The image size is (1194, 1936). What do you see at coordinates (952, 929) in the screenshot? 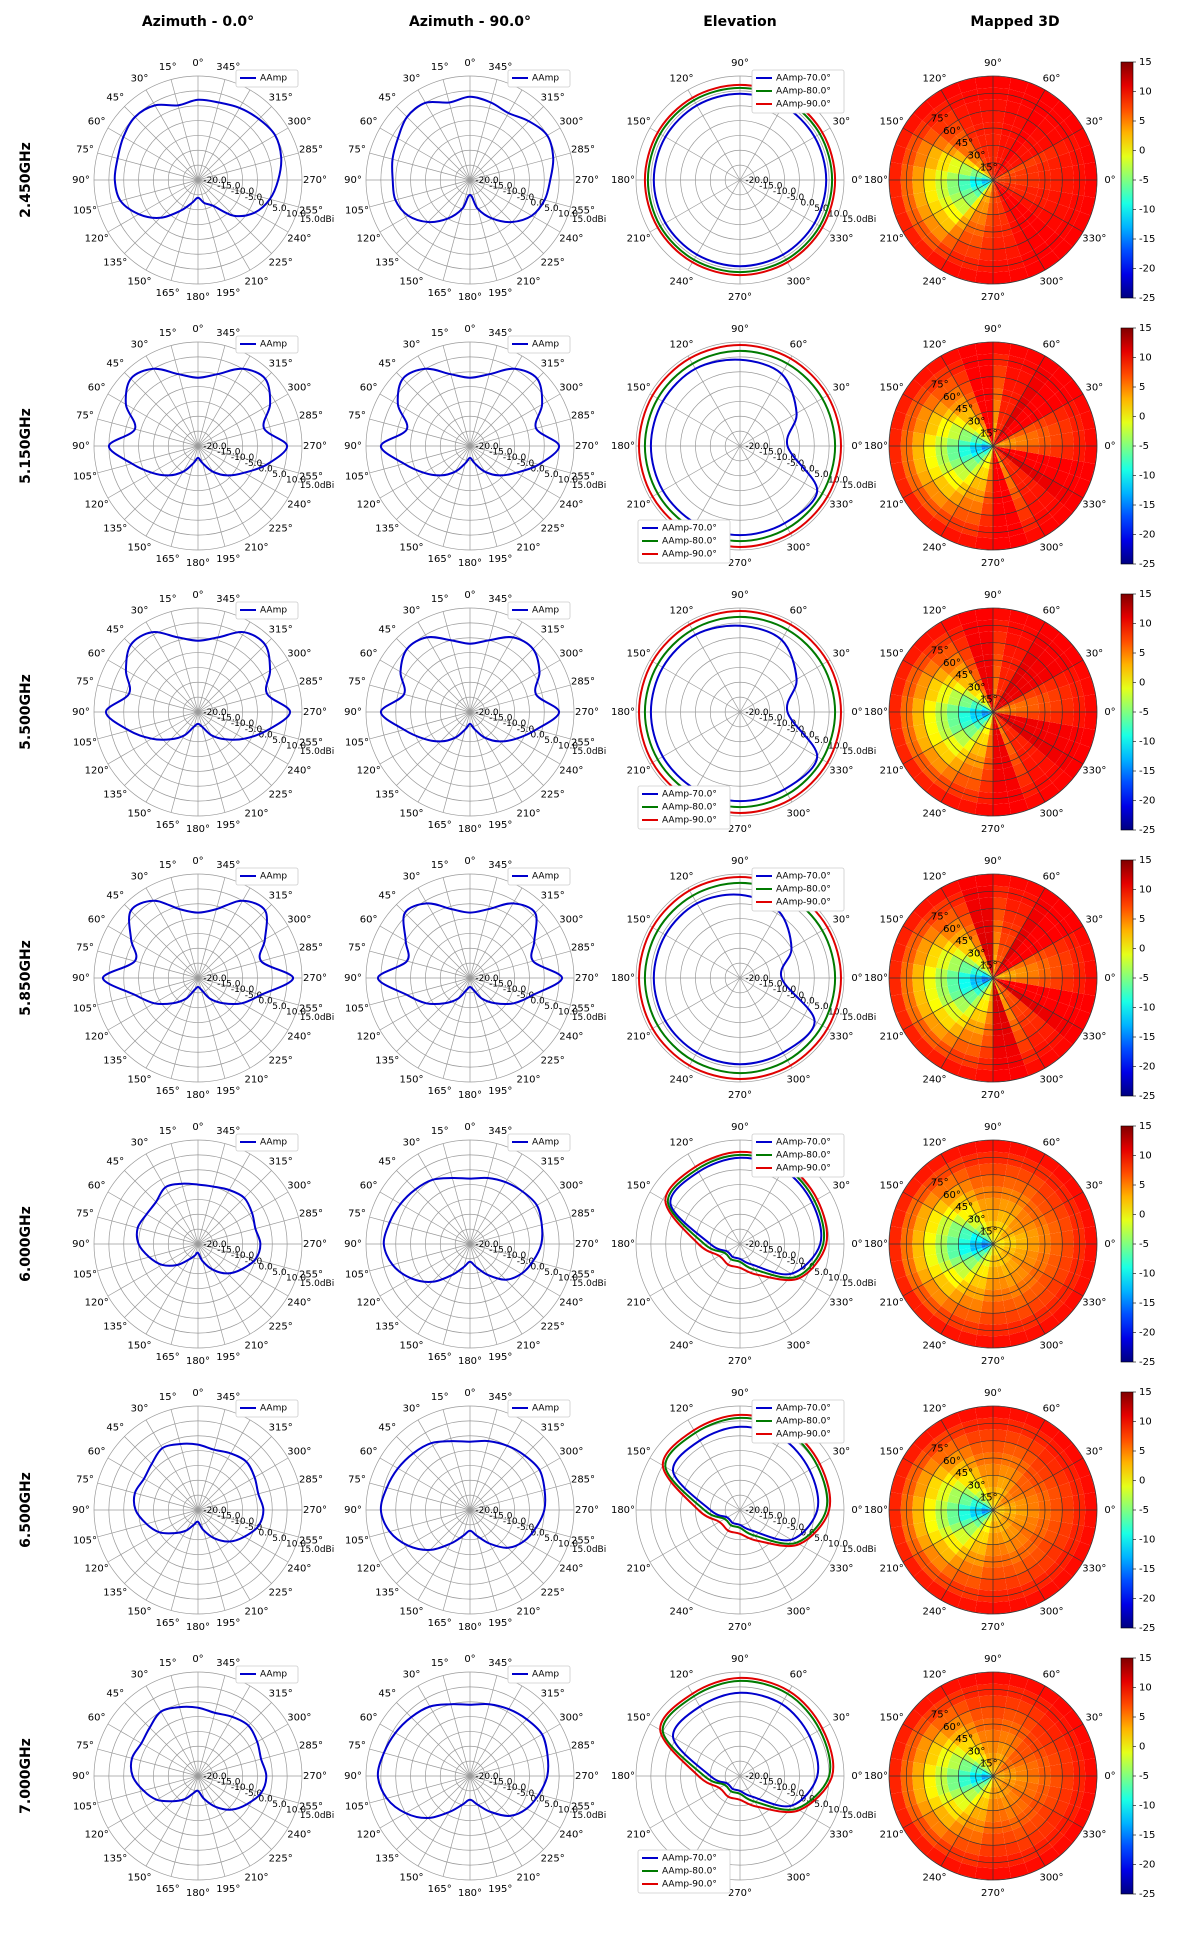
I see `ring-label: 60°` at bounding box center [952, 929].